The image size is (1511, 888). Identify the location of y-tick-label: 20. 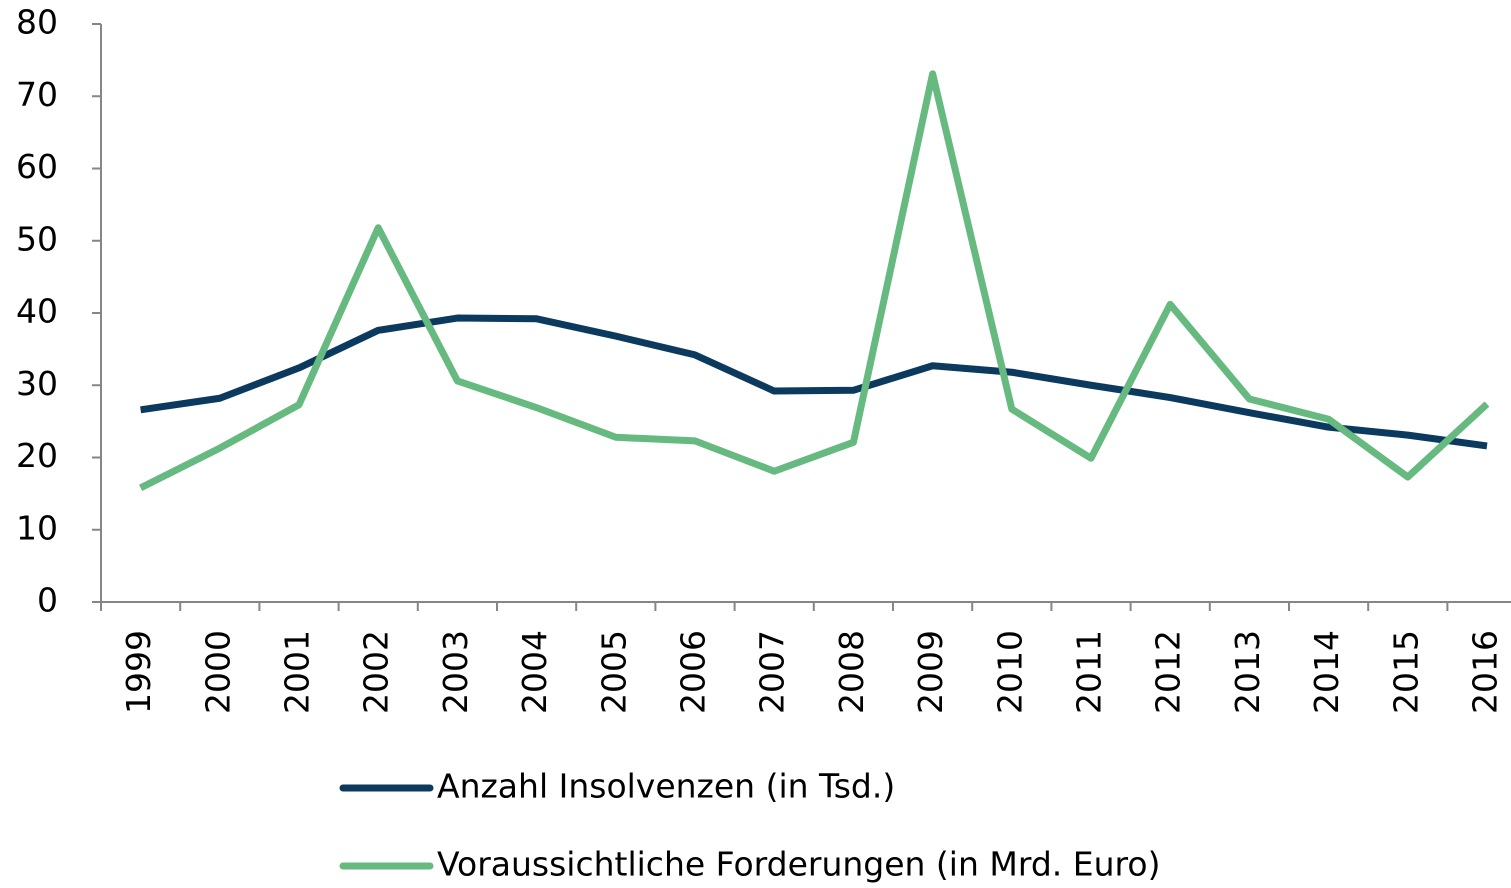
(37, 455).